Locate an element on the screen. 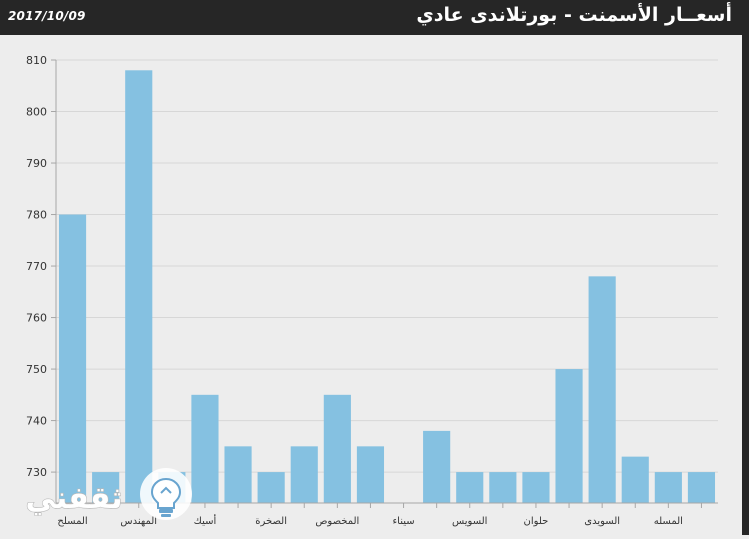 The width and height of the screenshot is (749, 539). x-tick-label: الصخرة is located at coordinates (271, 521).